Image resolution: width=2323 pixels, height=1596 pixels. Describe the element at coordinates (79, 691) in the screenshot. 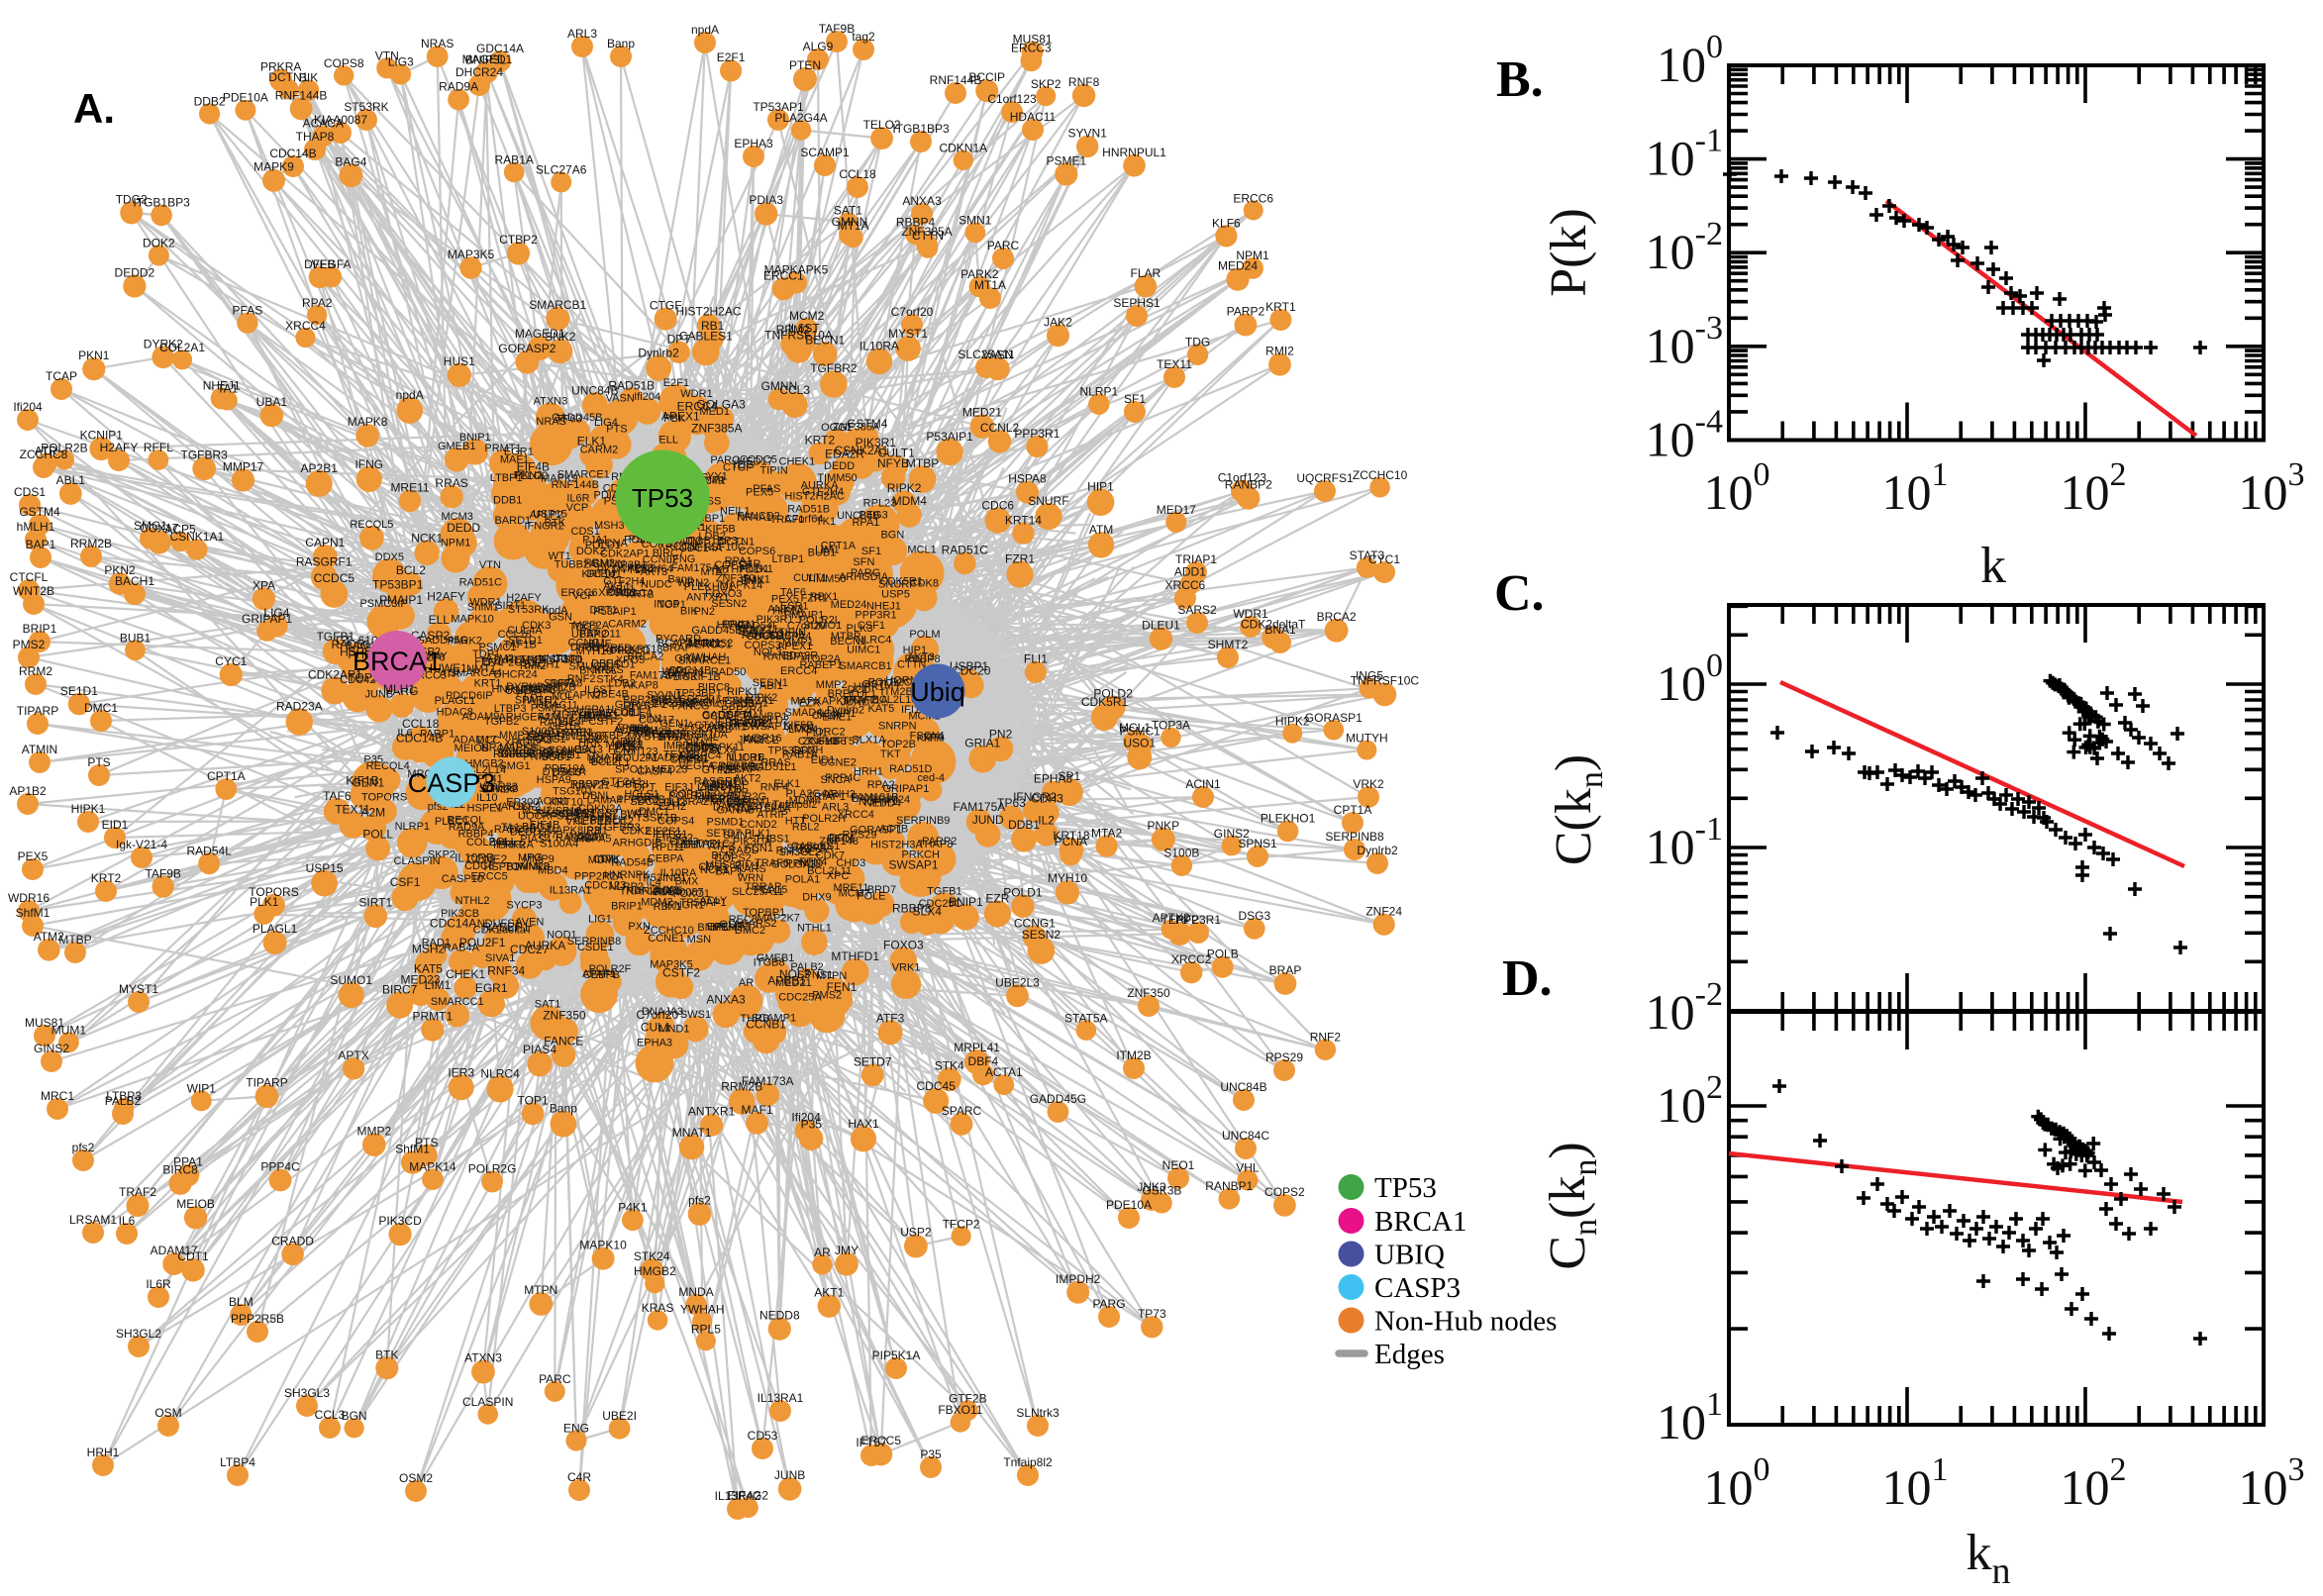

I see `svg-text: SE1D1` at that location.